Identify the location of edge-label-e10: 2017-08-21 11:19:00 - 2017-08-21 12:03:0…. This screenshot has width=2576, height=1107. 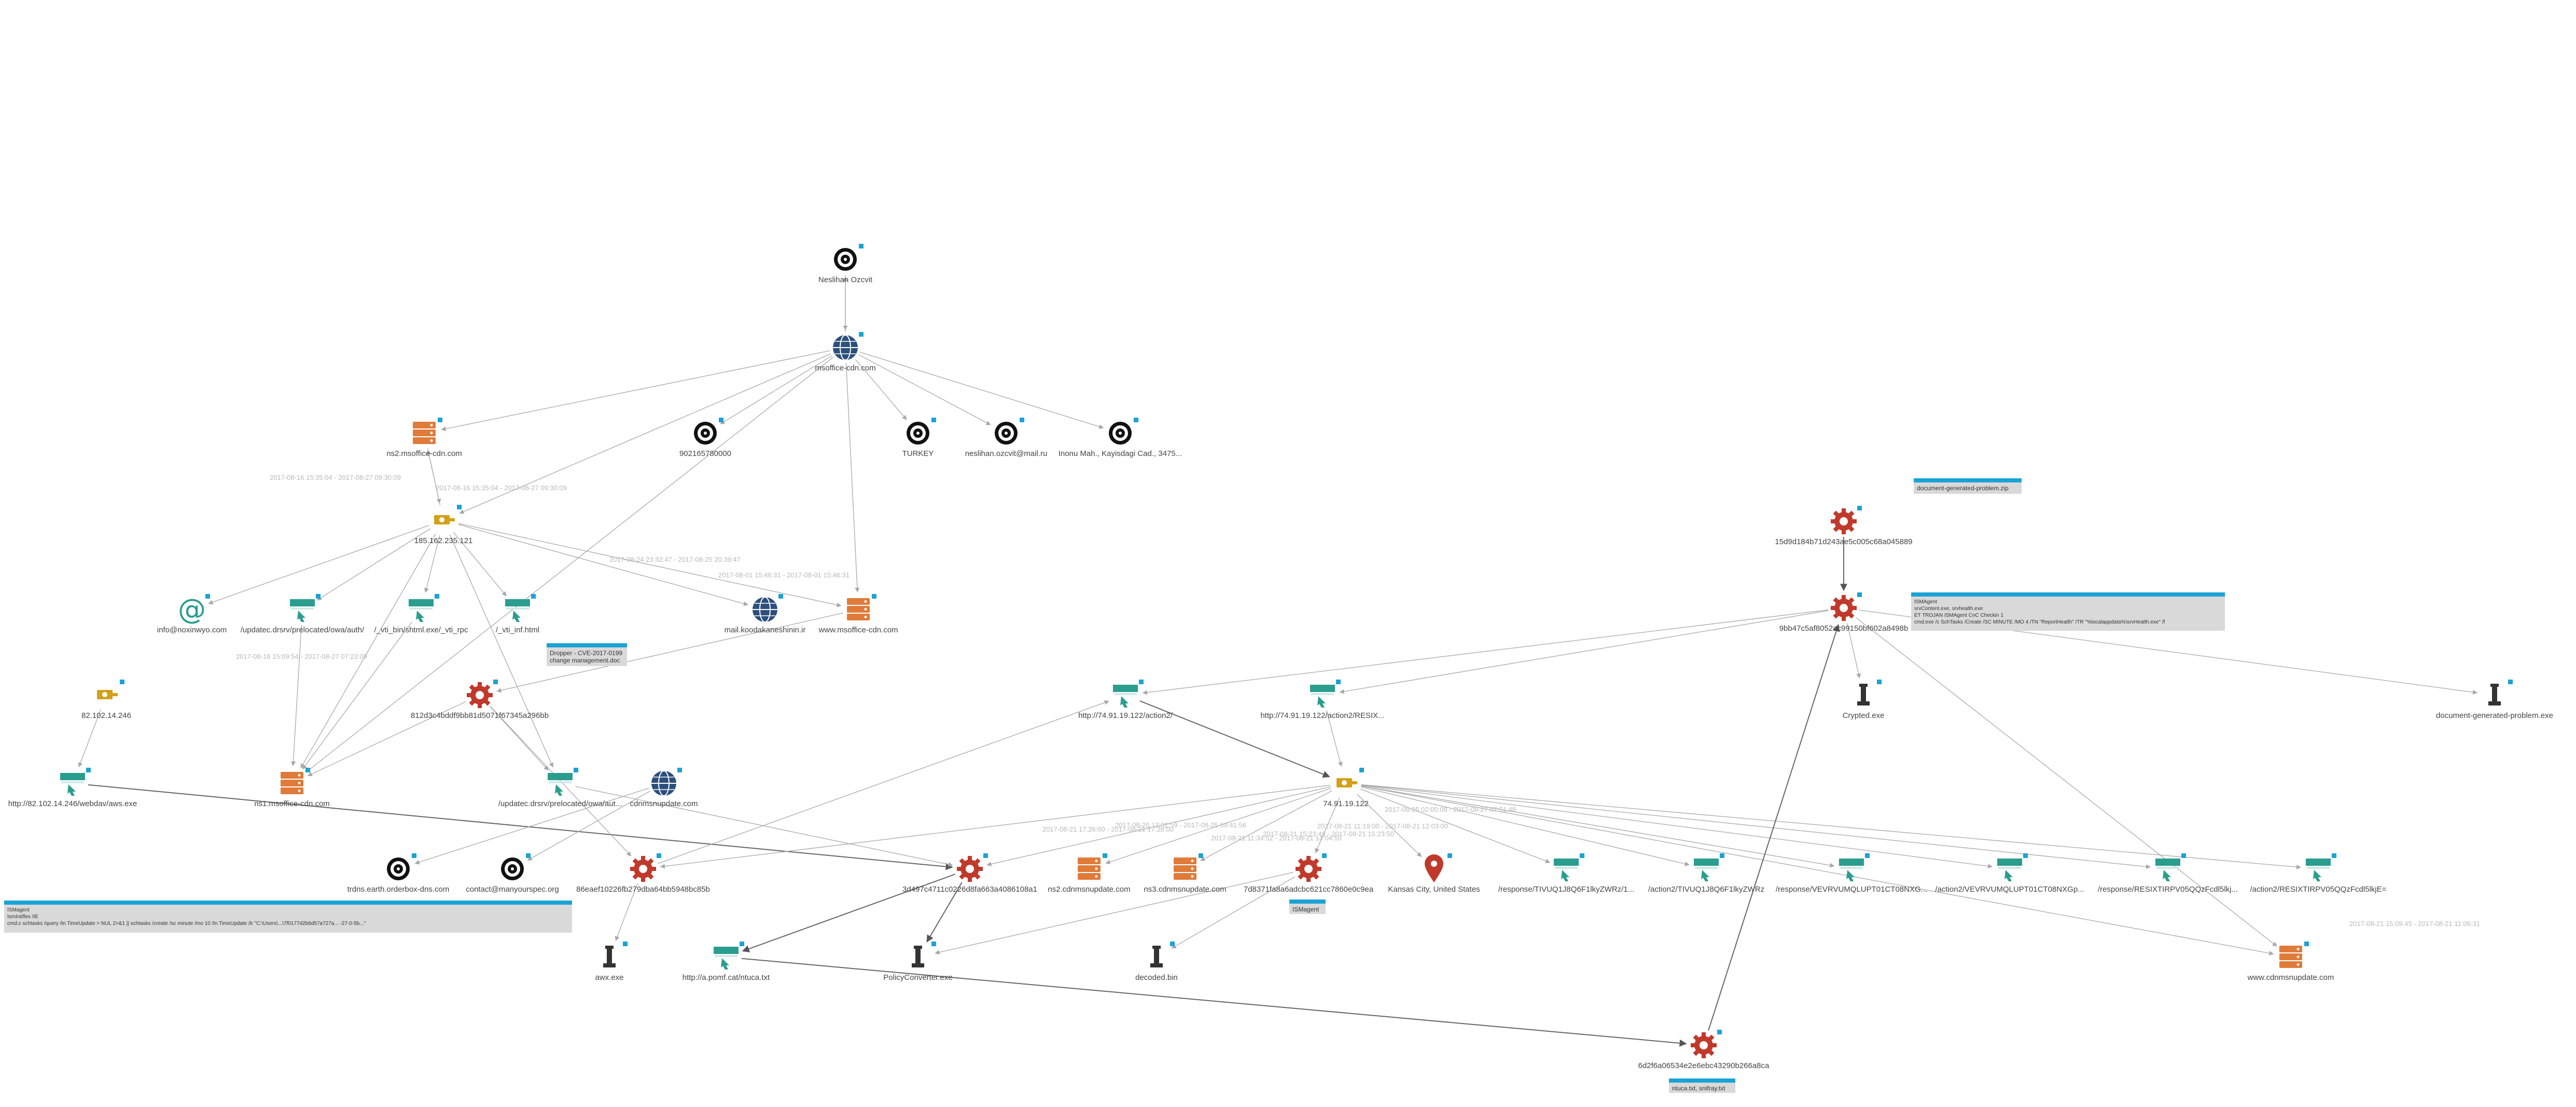
(1382, 826).